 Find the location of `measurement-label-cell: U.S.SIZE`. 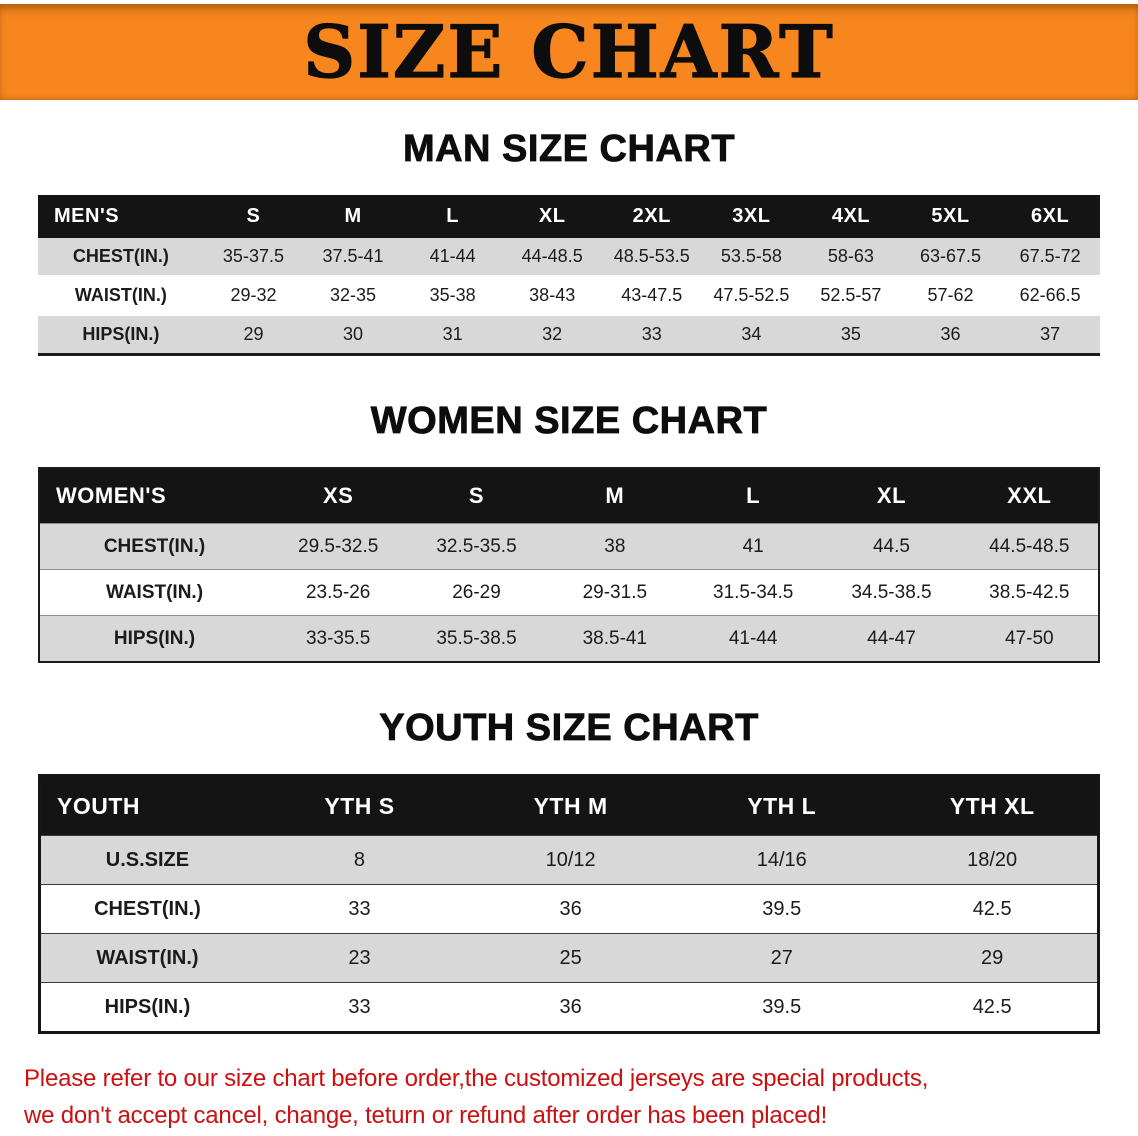

measurement-label-cell: U.S.SIZE is located at coordinates (146, 860).